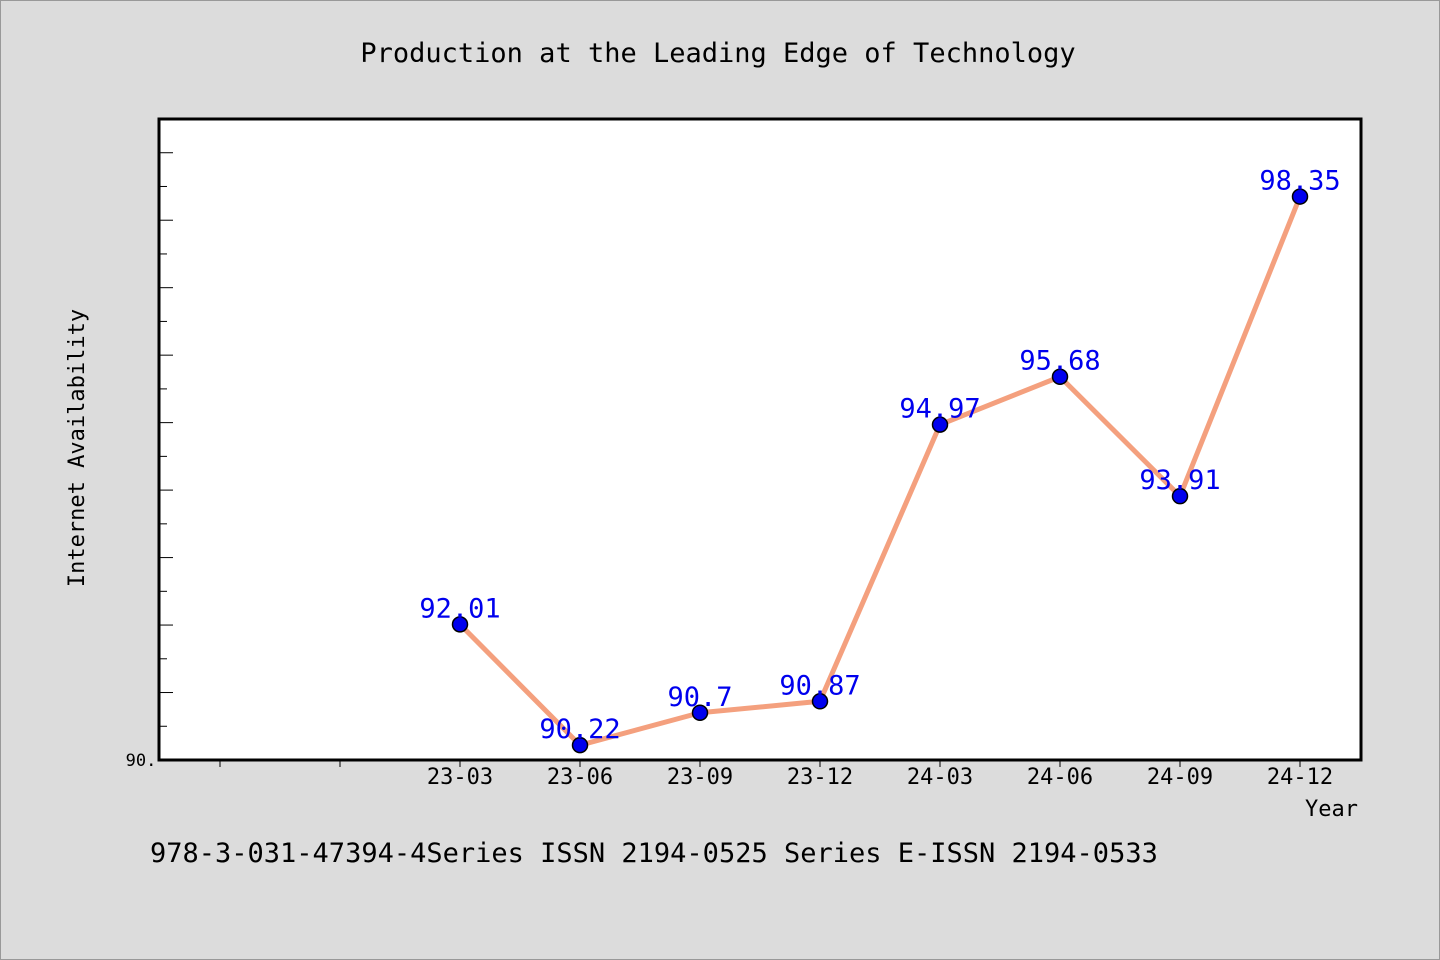  Describe the element at coordinates (1059, 361) in the screenshot. I see `data-label: 95.68` at that location.